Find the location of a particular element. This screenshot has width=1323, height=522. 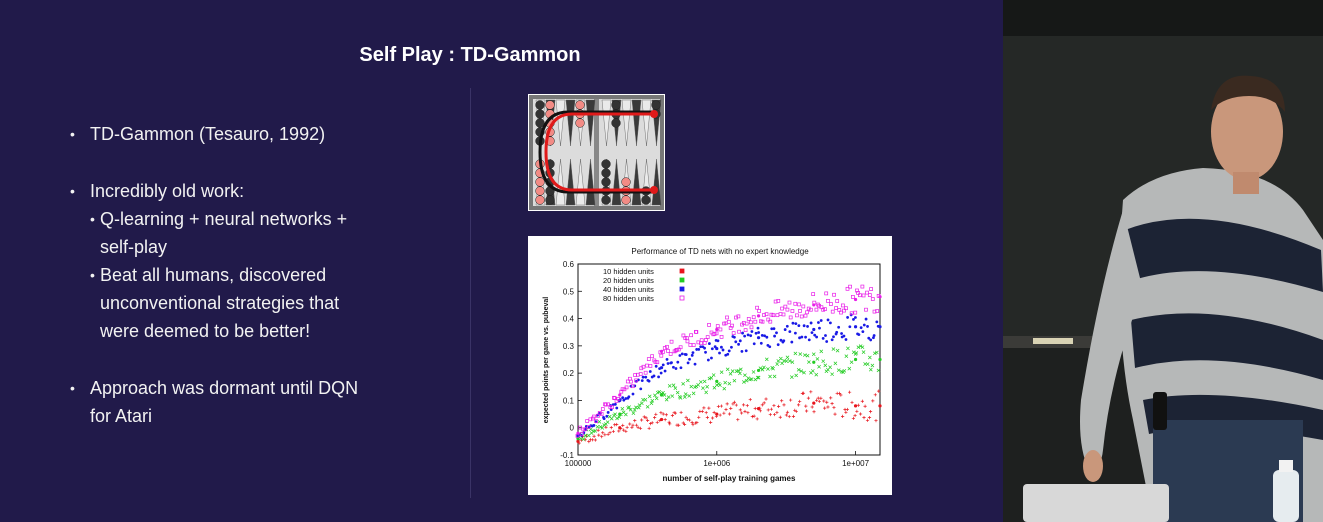

sub-bullet-text: were deemed to be better! is located at coordinates (205, 331).